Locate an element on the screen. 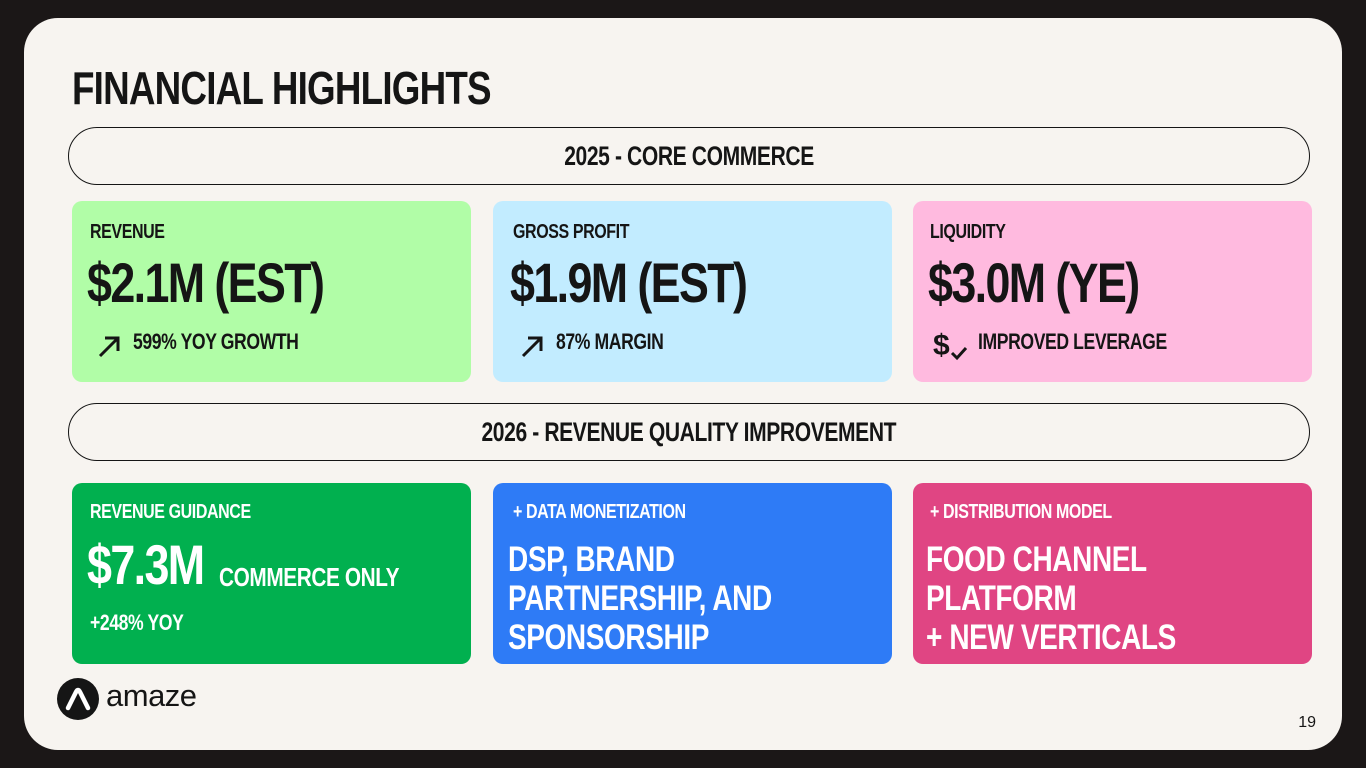  distribution-model-line-1: FOOD CHANNEL is located at coordinates (1036, 559).